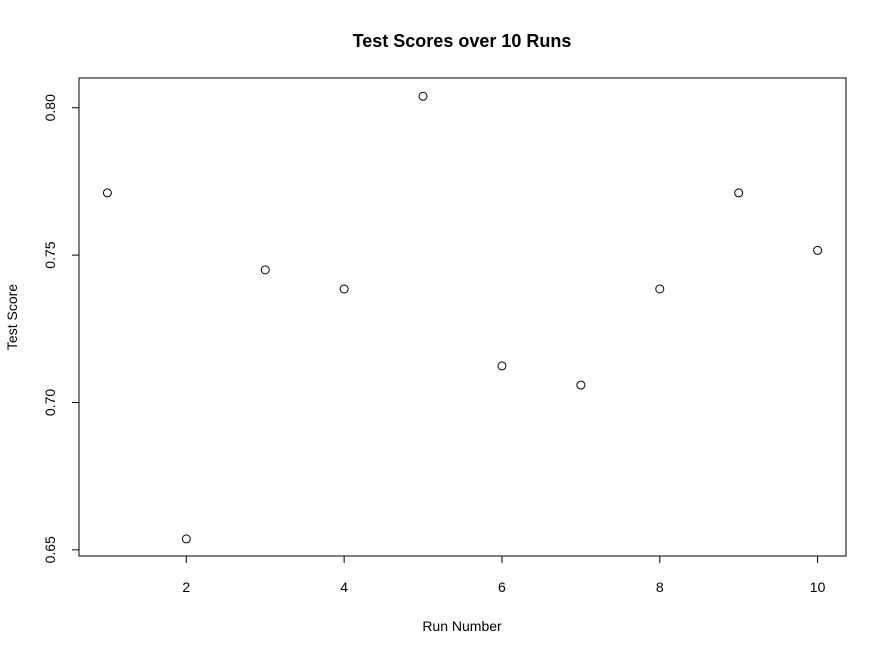  What do you see at coordinates (462, 41) in the screenshot?
I see `chart-title: Test Scores over 10 Runs` at bounding box center [462, 41].